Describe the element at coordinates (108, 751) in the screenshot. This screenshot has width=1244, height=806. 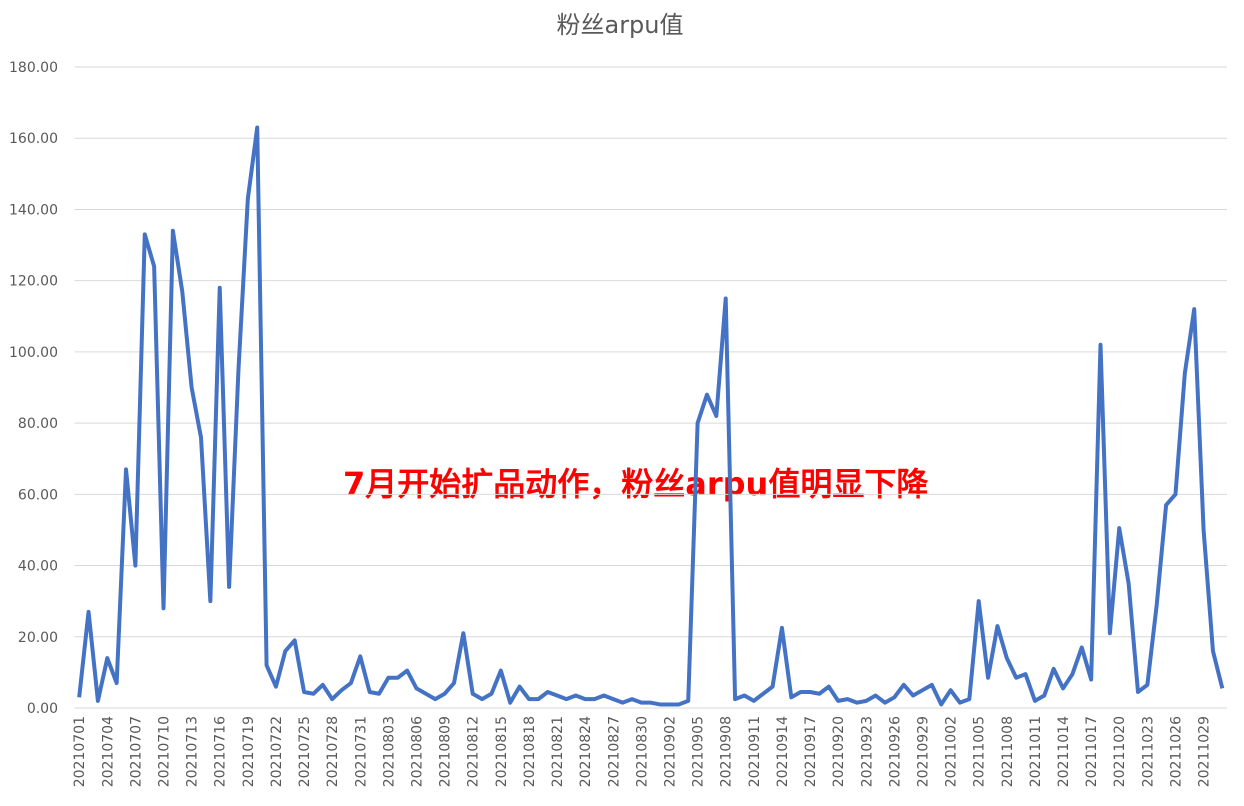
I see `x-tick-label: 20210704` at that location.